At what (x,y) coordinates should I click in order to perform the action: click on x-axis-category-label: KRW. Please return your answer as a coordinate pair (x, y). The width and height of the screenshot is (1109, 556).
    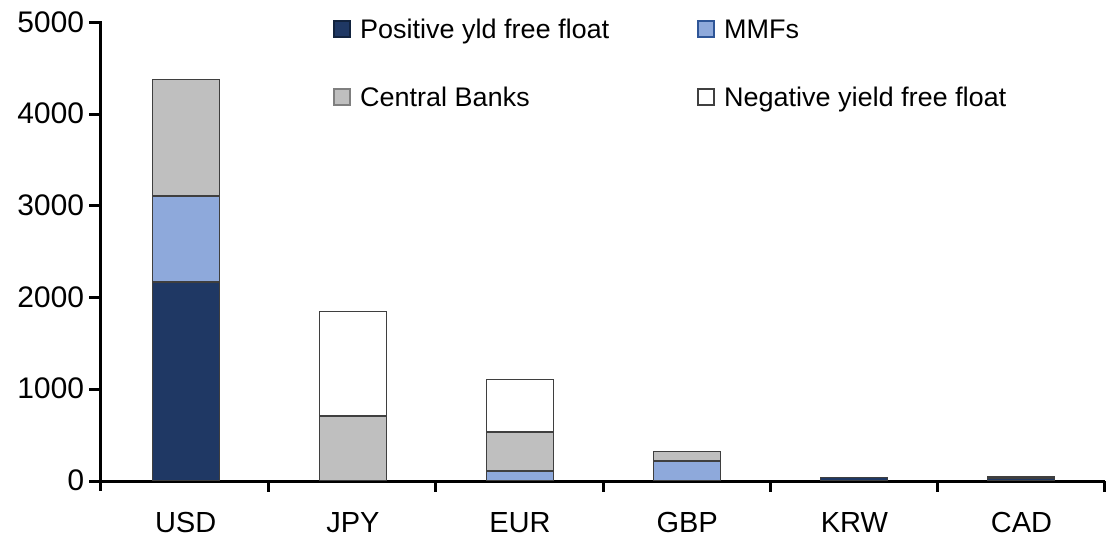
    Looking at the image, I should click on (854, 523).